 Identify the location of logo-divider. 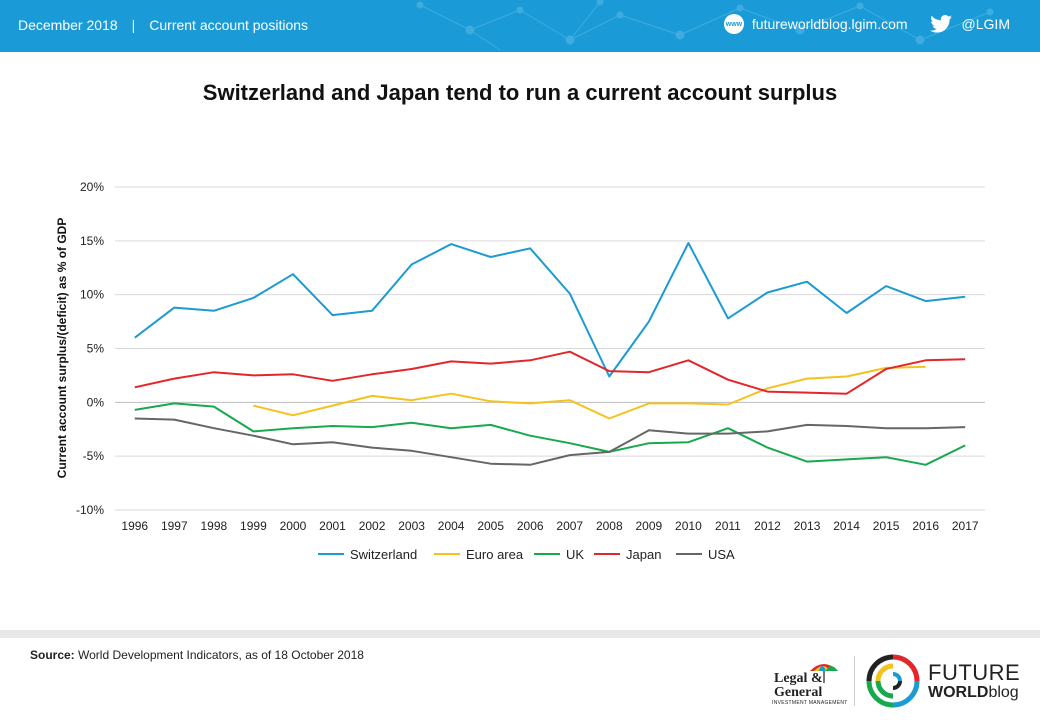
(854, 681).